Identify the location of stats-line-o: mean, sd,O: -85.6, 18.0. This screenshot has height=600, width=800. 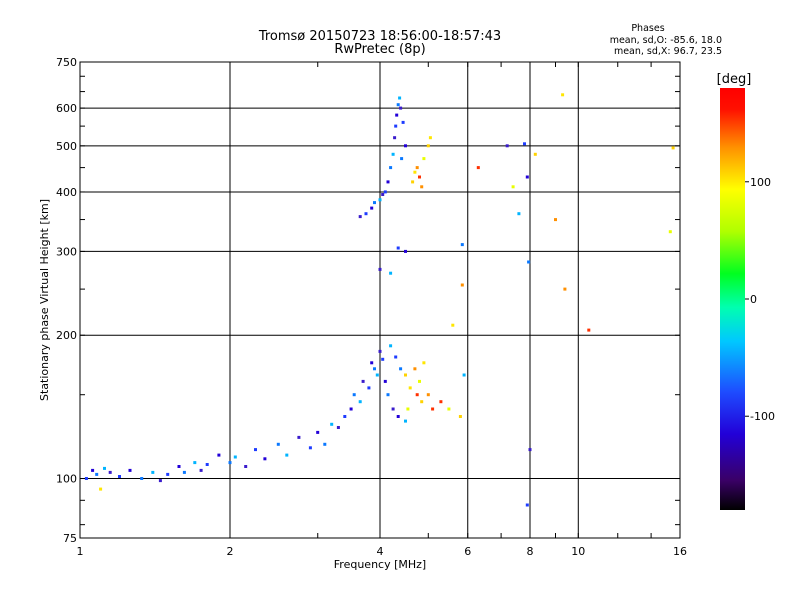
(666, 40).